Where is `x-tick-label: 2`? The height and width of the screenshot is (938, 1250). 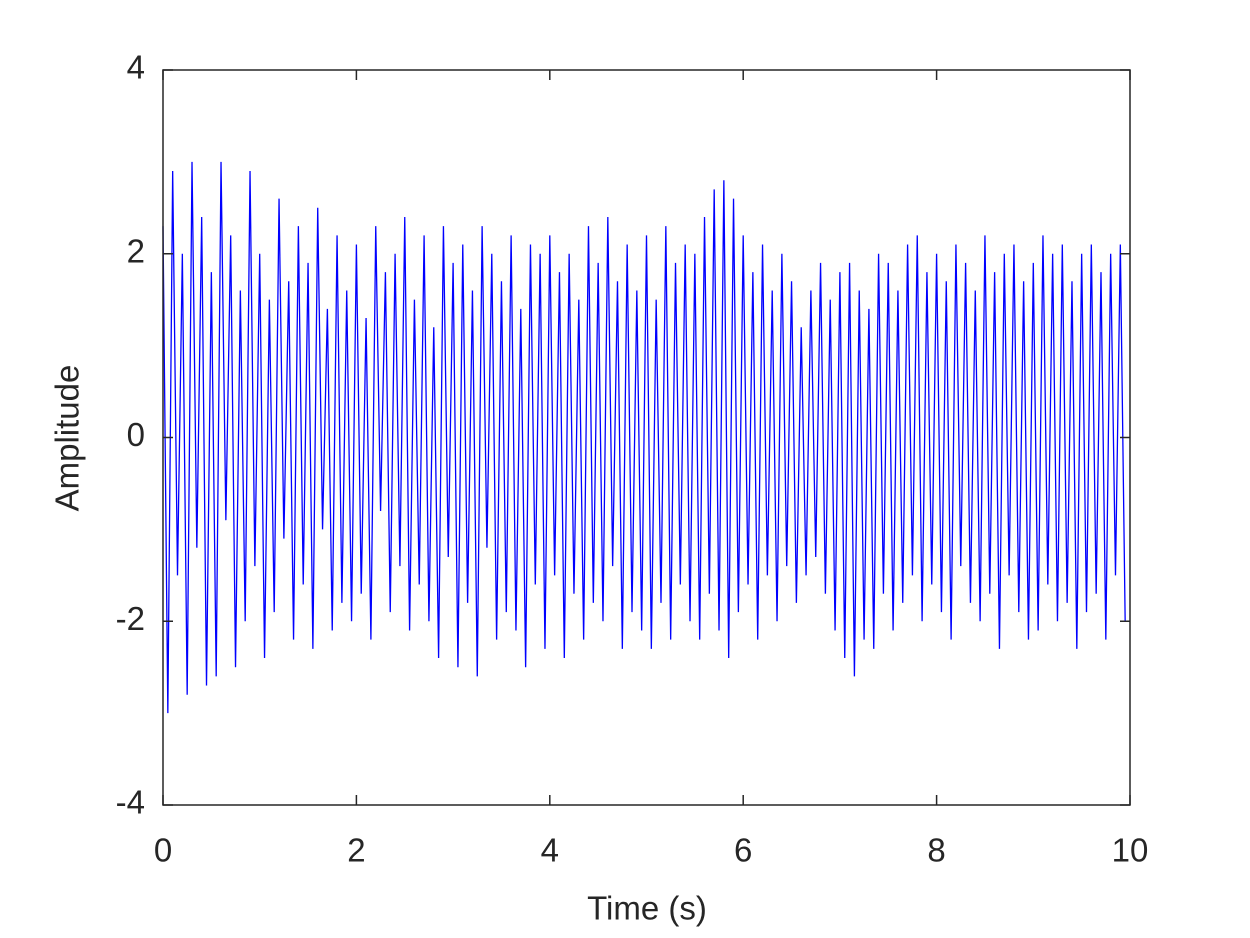 x-tick-label: 2 is located at coordinates (356, 850).